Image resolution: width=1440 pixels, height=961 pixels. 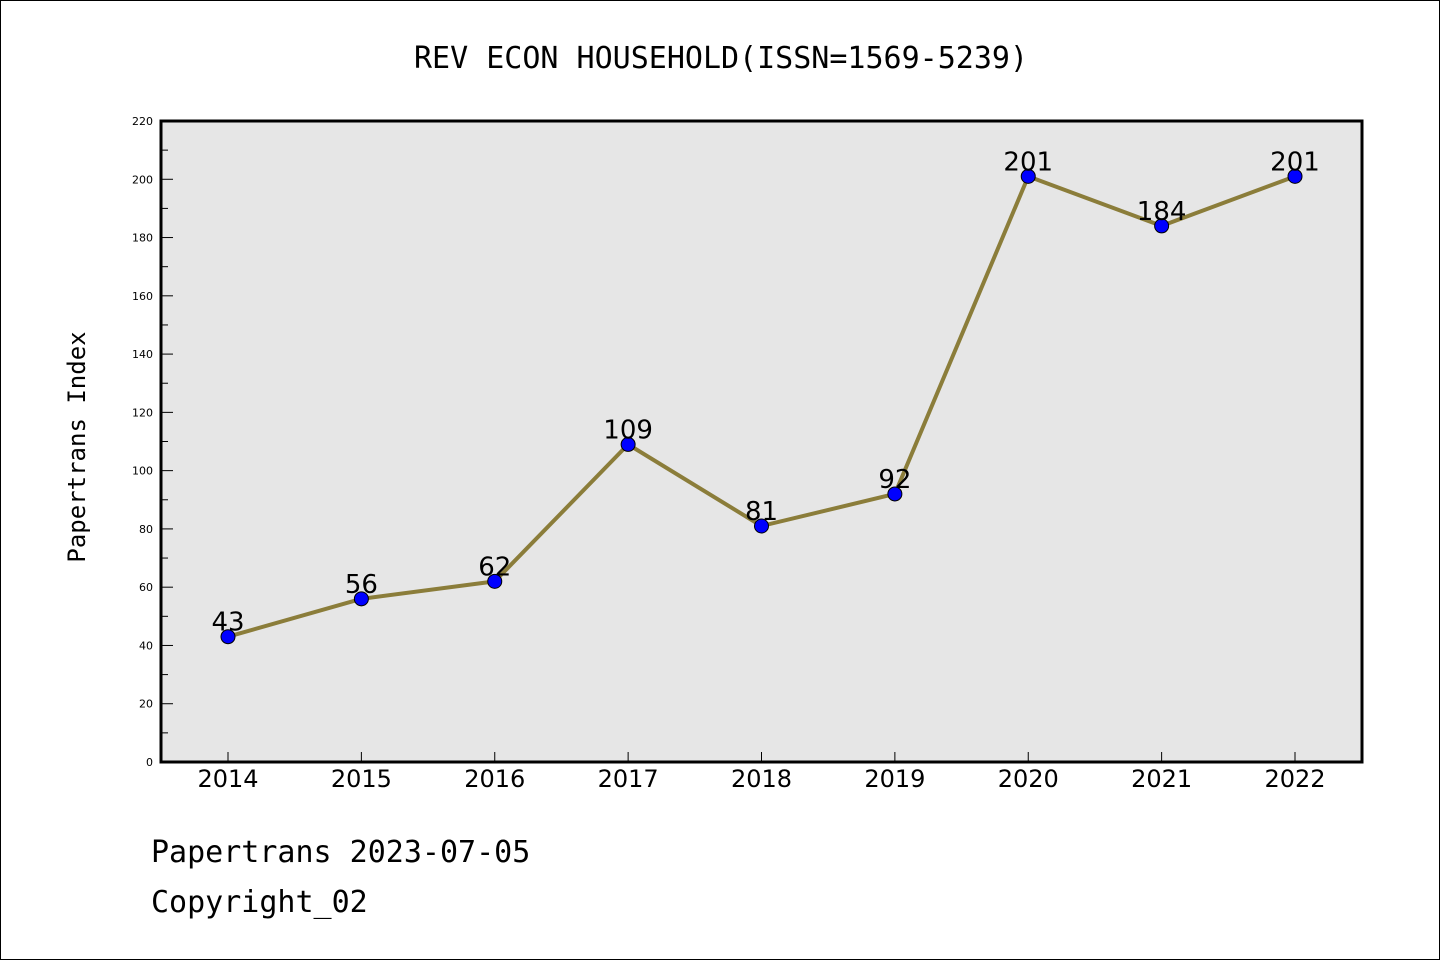 What do you see at coordinates (142, 354) in the screenshot?
I see `y-tick-label: 140` at bounding box center [142, 354].